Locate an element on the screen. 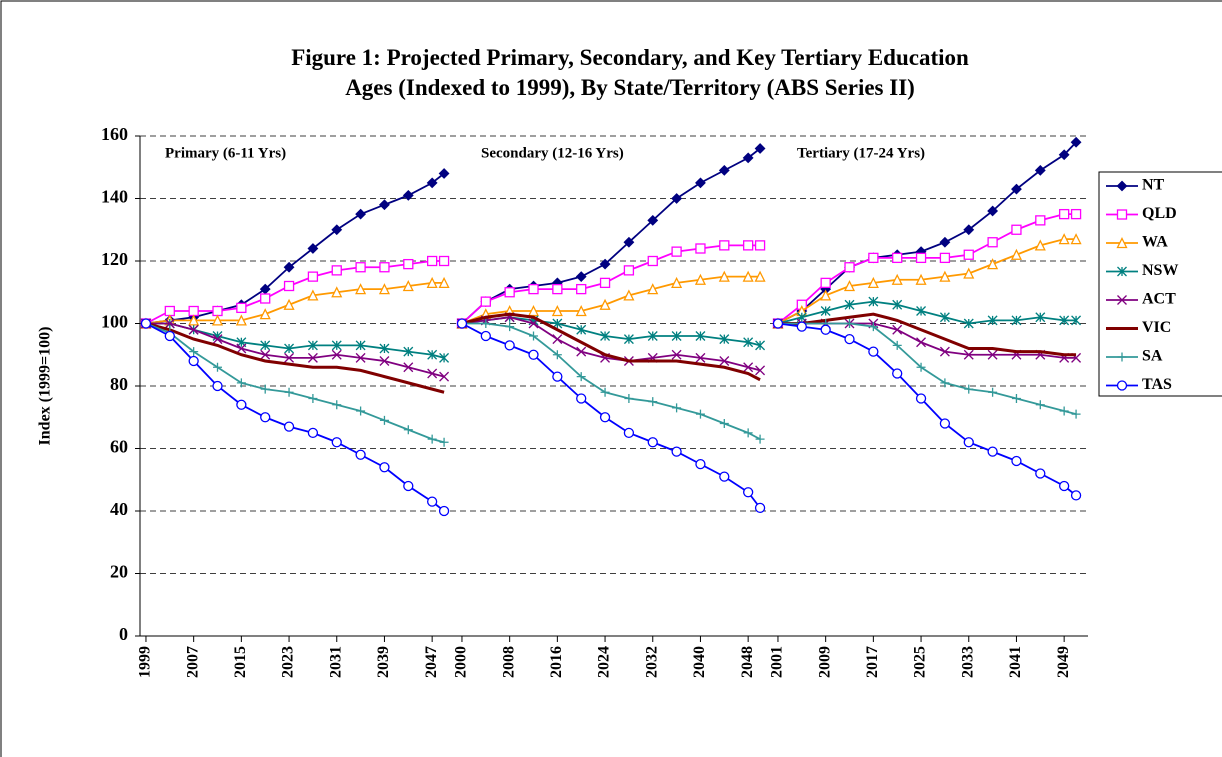 Image resolution: width=1222 pixels, height=757 pixels. y-tick-label: 140 is located at coordinates (114, 197).